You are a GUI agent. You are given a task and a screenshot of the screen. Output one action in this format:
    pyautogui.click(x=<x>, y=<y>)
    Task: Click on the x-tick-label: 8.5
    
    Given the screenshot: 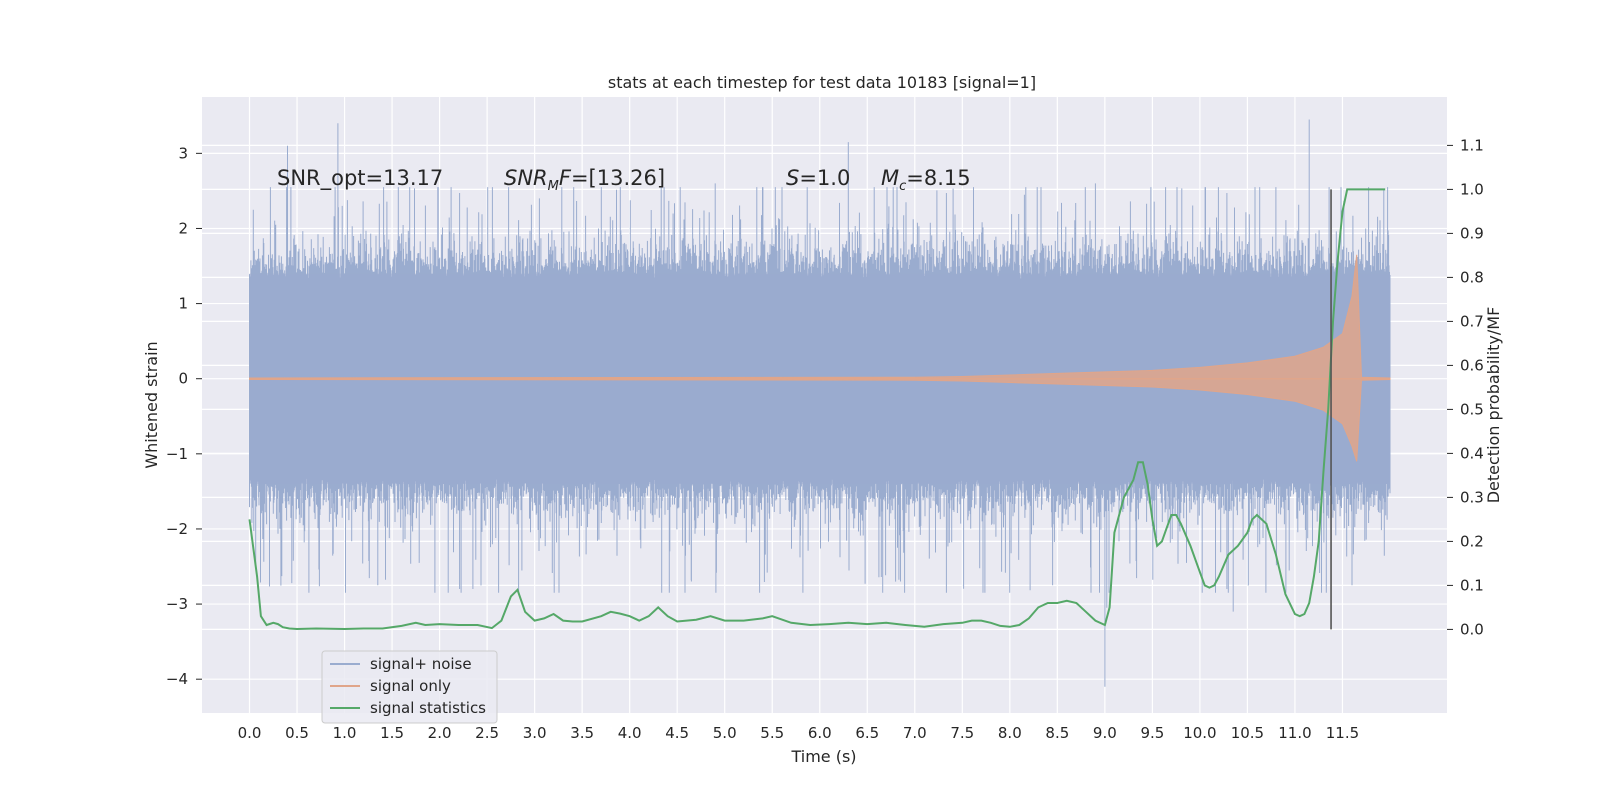 What is the action you would take?
    pyautogui.click(x=1057, y=733)
    